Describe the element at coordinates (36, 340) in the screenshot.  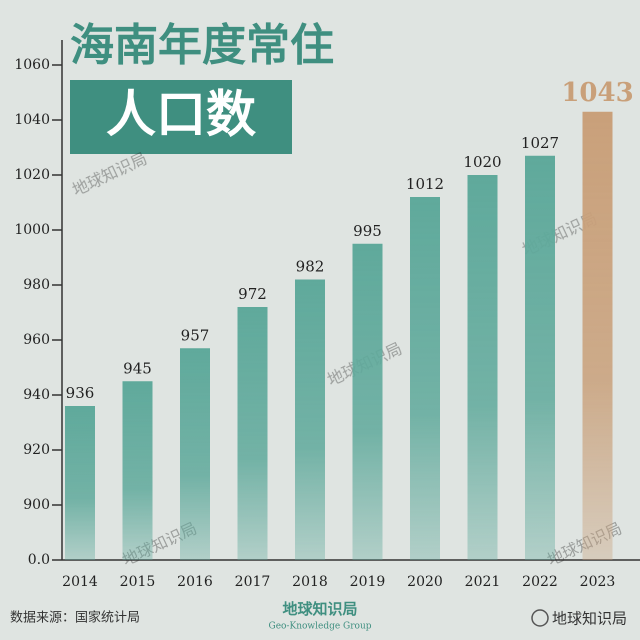
I see `y-tick-label: 960` at that location.